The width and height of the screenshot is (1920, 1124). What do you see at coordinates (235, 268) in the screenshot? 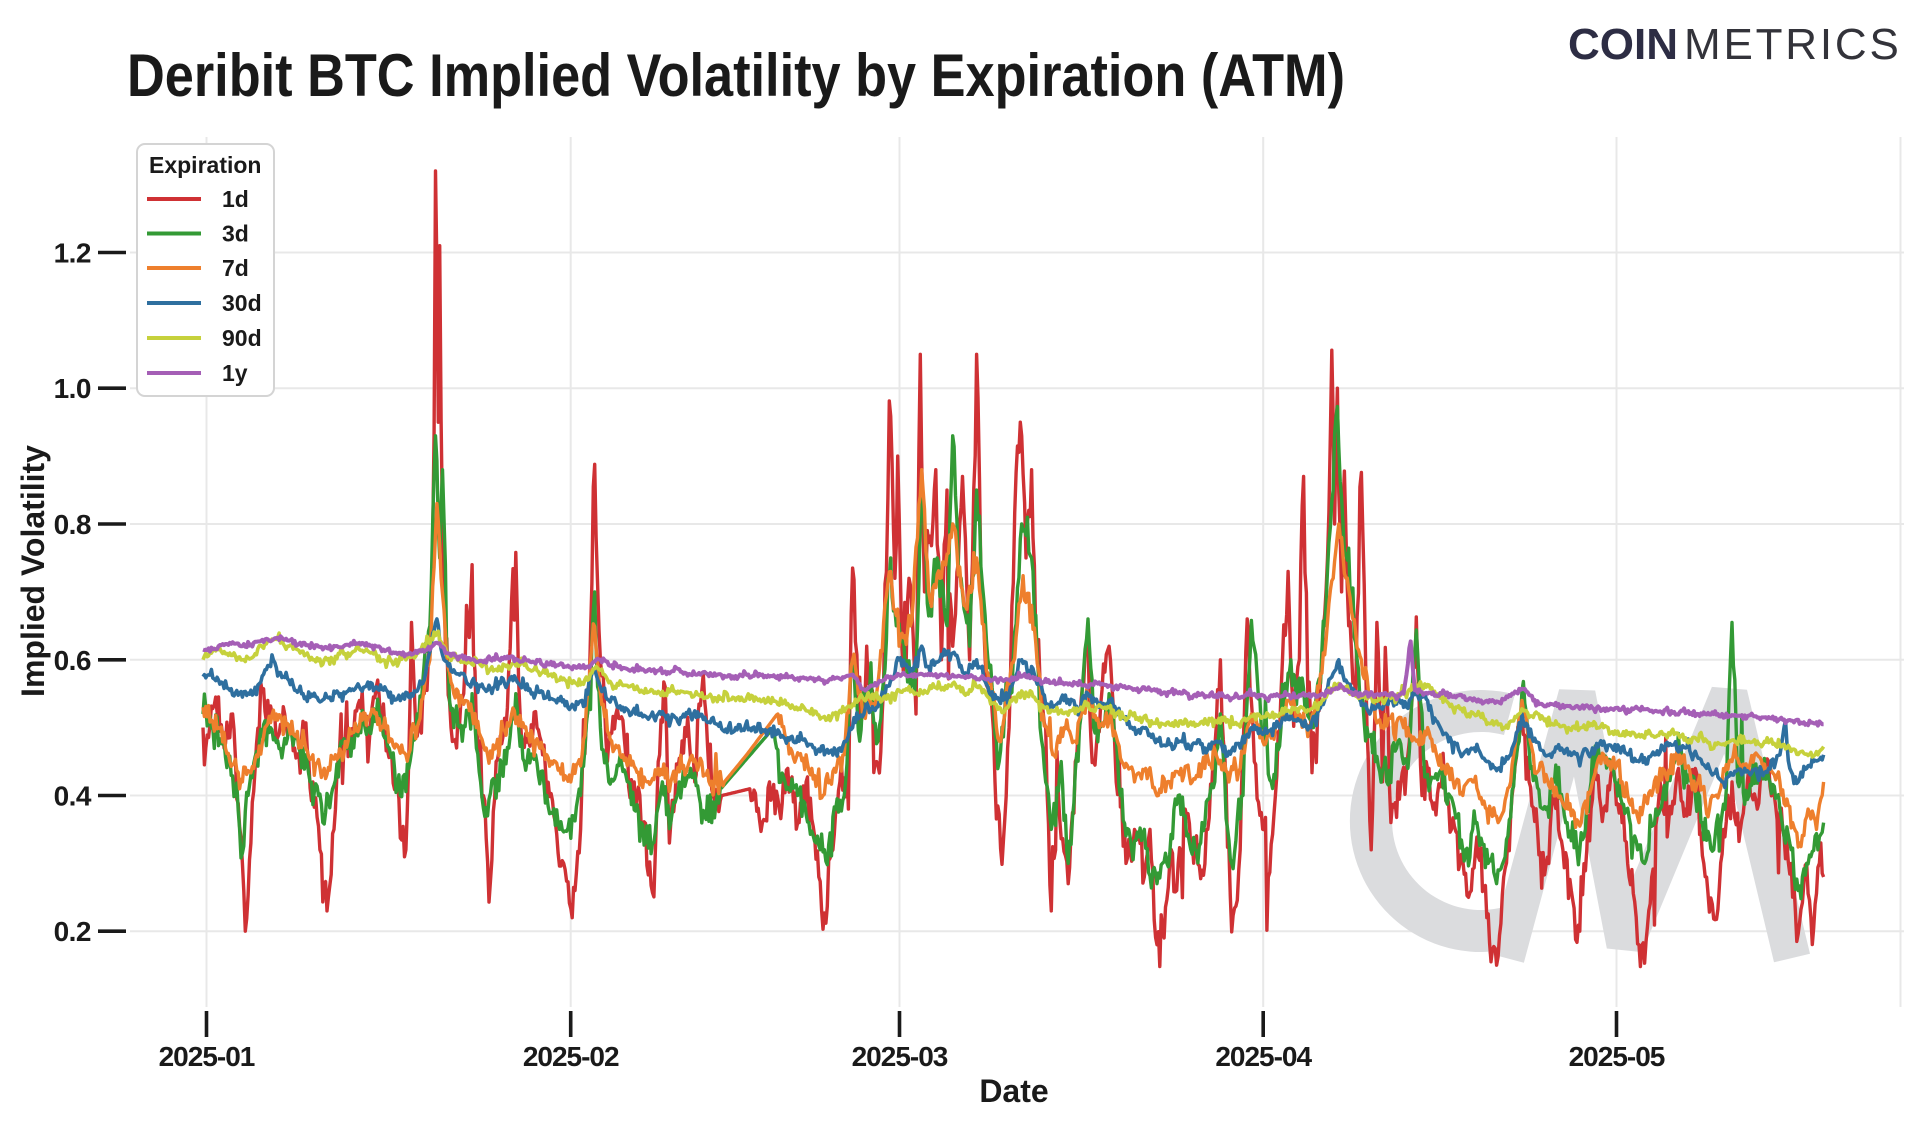
I see `svg-text: 7d` at bounding box center [235, 268].